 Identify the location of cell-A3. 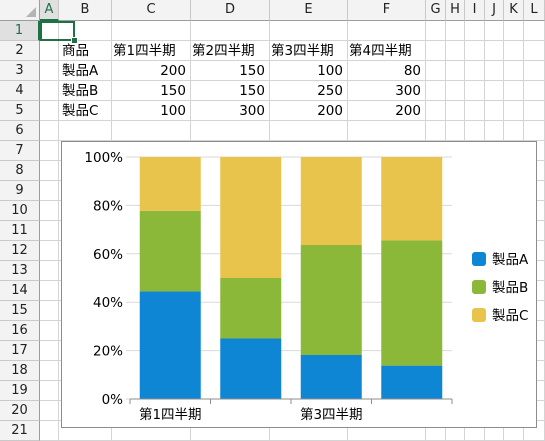
(49, 71).